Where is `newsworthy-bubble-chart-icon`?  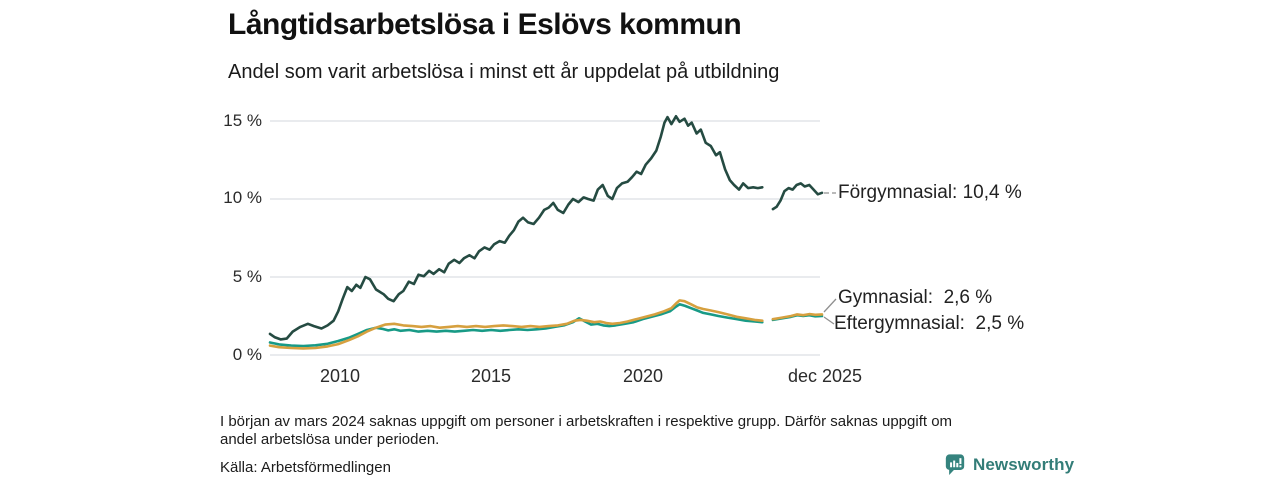 newsworthy-bubble-chart-icon is located at coordinates (955, 465).